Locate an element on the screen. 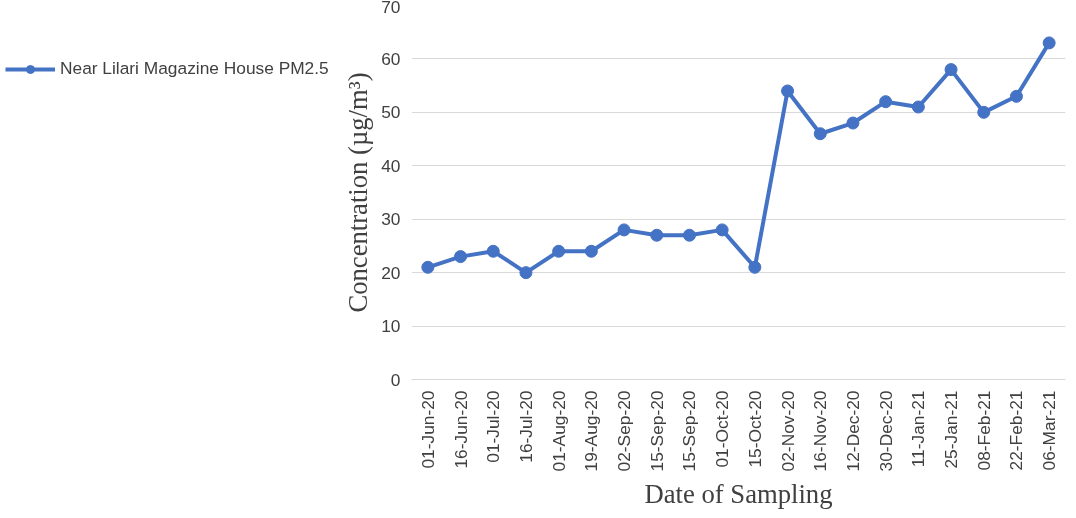  y-axis-title: Concentration (µg/m³) is located at coordinates (358, 192).